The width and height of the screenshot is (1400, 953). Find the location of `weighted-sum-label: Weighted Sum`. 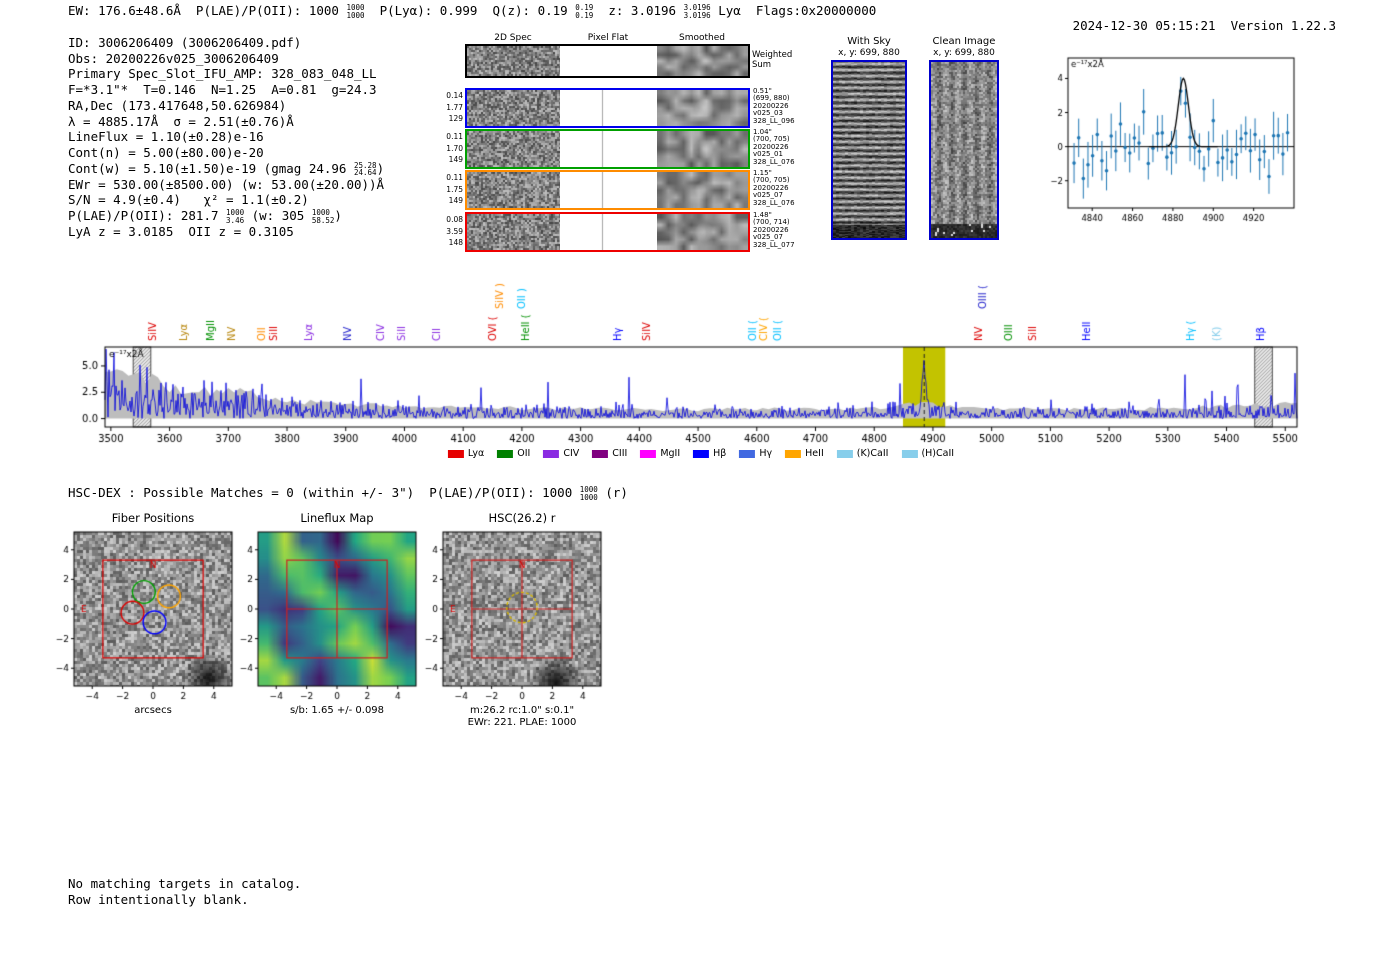

weighted-sum-label: Weighted Sum is located at coordinates (772, 60).